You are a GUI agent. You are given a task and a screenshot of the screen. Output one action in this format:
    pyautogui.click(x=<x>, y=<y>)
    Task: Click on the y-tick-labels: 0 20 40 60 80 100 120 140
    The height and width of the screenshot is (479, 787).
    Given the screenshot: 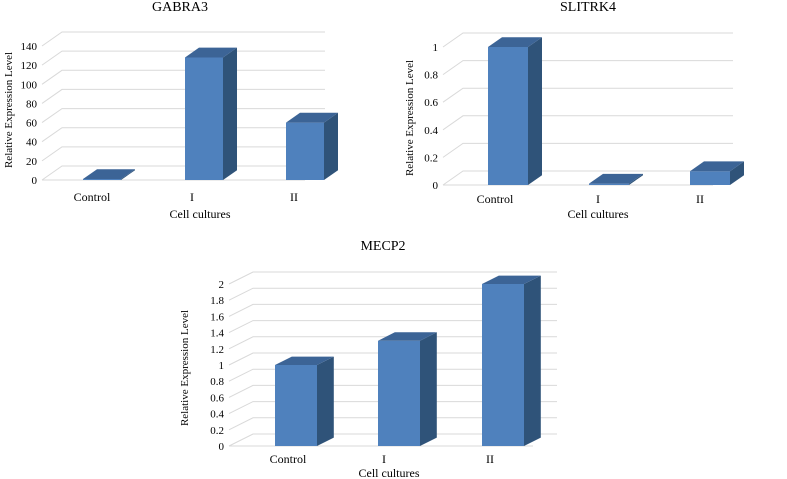 What is the action you would take?
    pyautogui.click(x=29, y=114)
    